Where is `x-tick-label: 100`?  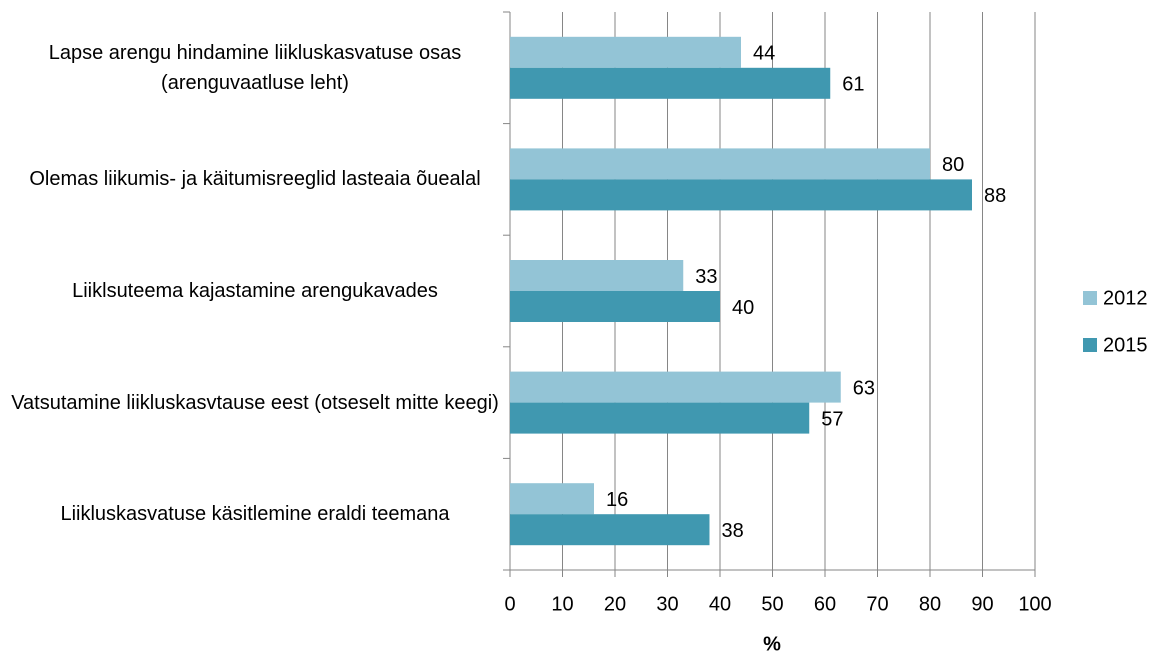 x-tick-label: 100 is located at coordinates (1034, 604).